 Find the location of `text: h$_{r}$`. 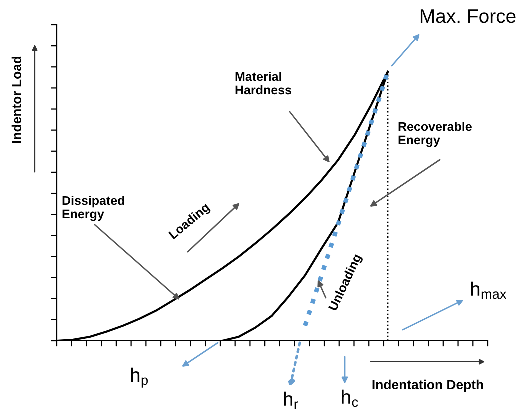

text: h$_{r}$ is located at coordinates (291, 401).